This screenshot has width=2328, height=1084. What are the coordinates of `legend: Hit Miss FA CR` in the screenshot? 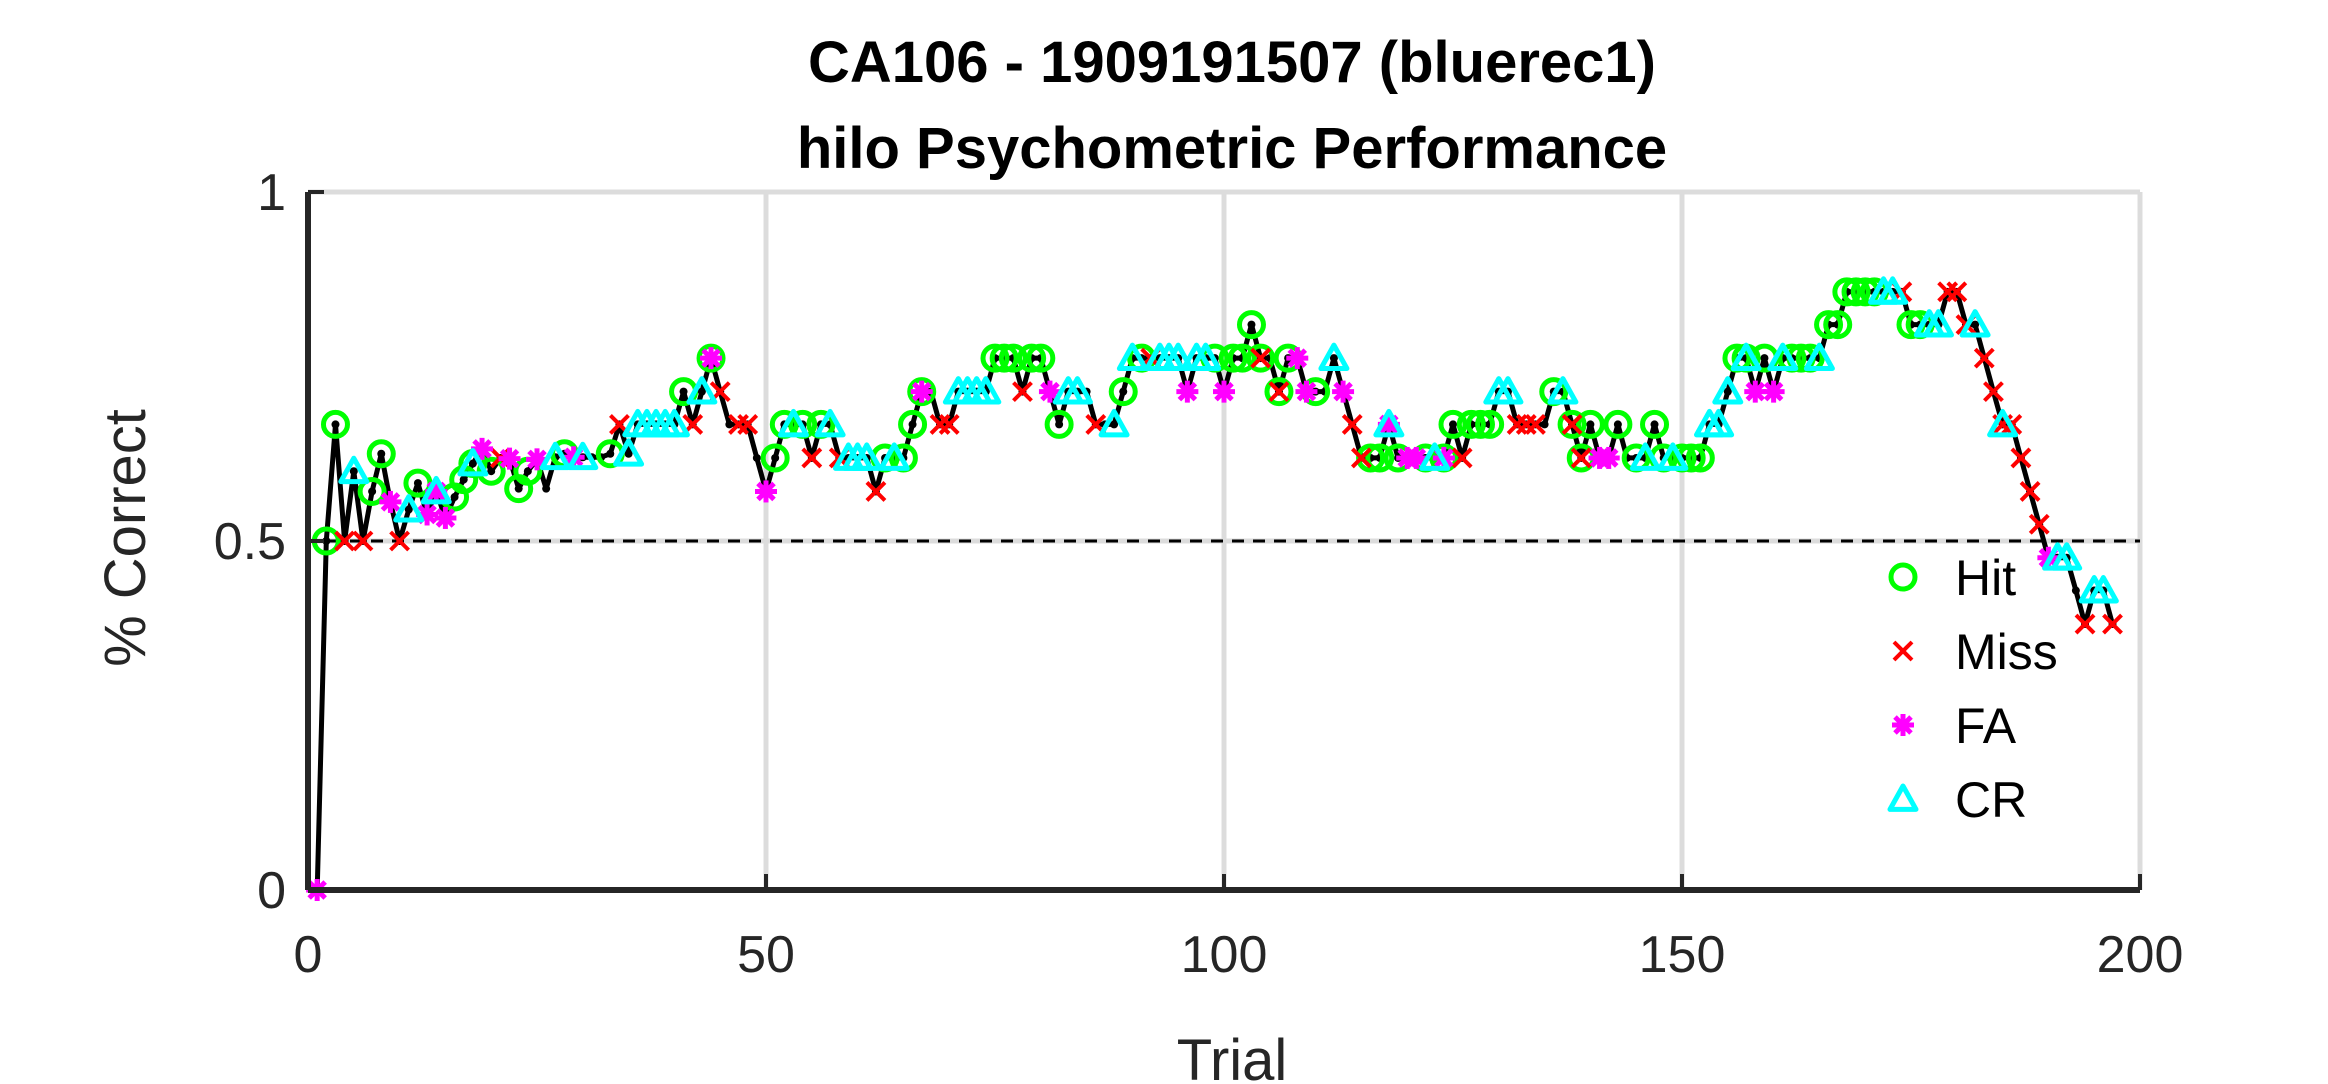 It's located at (1972, 689).